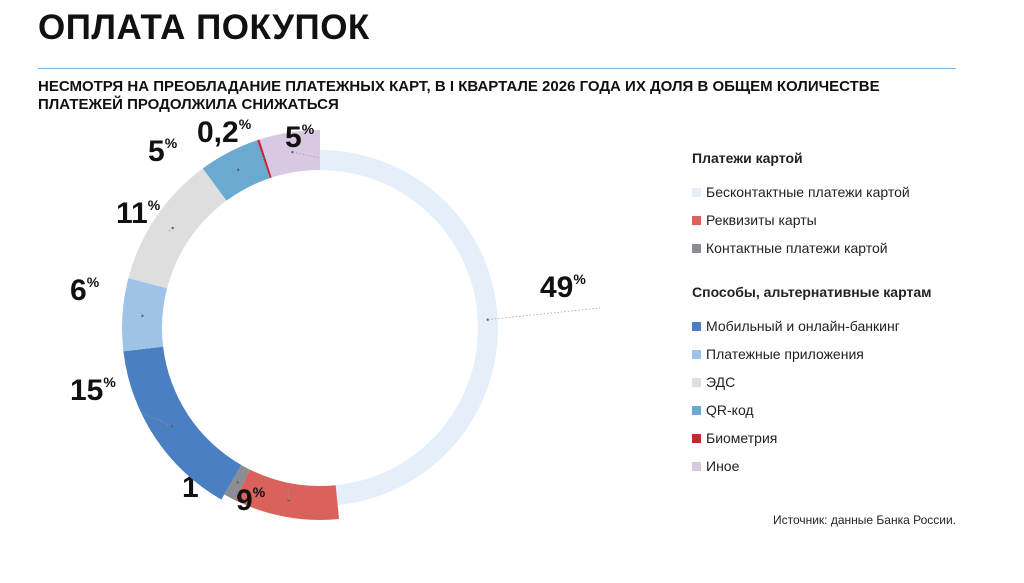 Image resolution: width=1024 pixels, height=583 pixels. Describe the element at coordinates (723, 466) in the screenshot. I see `legend-label: Иное` at that location.